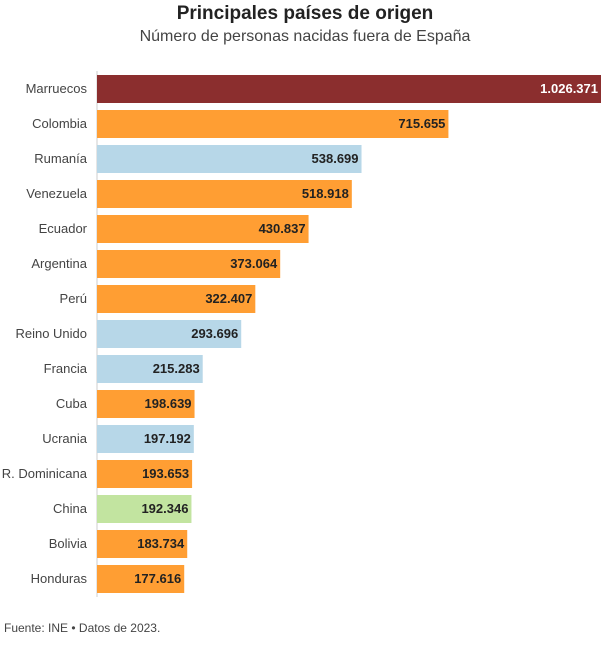 The image size is (610, 645). Describe the element at coordinates (273, 124) in the screenshot. I see `bar-colombia` at that location.